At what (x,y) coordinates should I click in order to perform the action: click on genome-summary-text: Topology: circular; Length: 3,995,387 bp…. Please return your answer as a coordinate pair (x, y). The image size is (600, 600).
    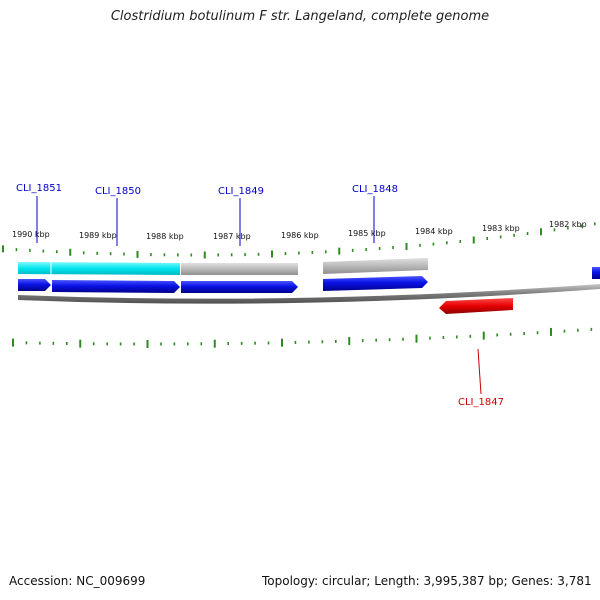
    Looking at the image, I should click on (427, 581).